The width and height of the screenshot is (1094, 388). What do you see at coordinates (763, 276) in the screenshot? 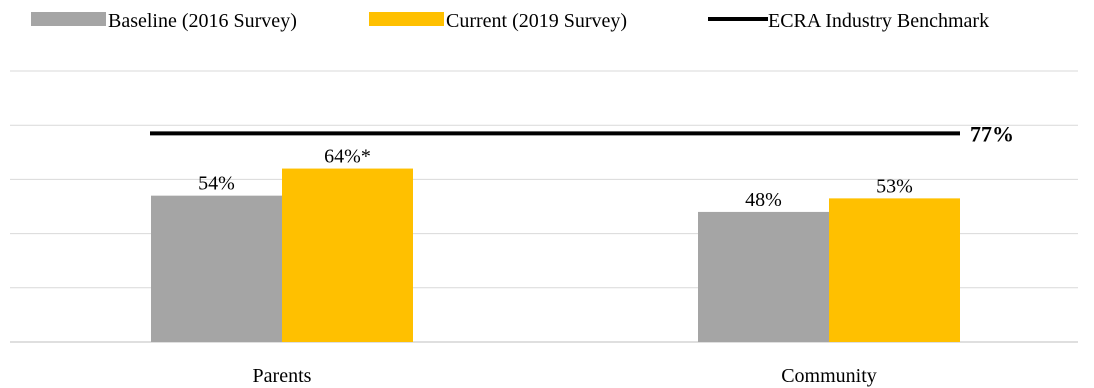
I see `bar-baseline-community` at bounding box center [763, 276].